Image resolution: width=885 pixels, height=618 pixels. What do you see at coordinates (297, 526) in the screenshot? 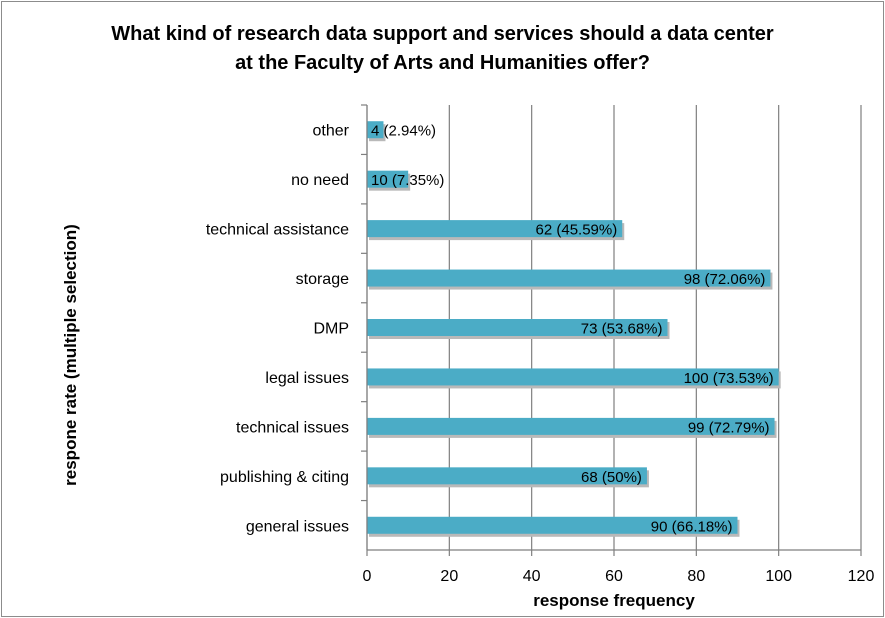
I see `category-label: general issues` at bounding box center [297, 526].